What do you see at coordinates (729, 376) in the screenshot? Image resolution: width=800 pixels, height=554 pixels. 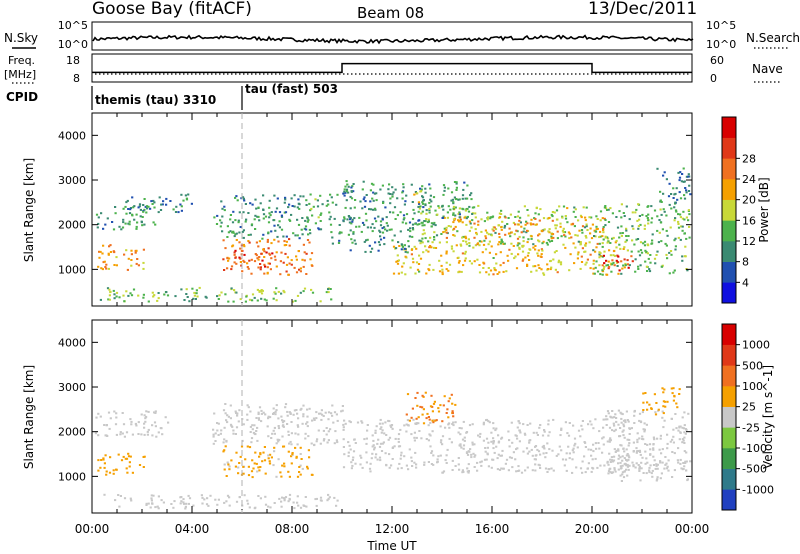 I see `colorbar-swatch` at bounding box center [729, 376].